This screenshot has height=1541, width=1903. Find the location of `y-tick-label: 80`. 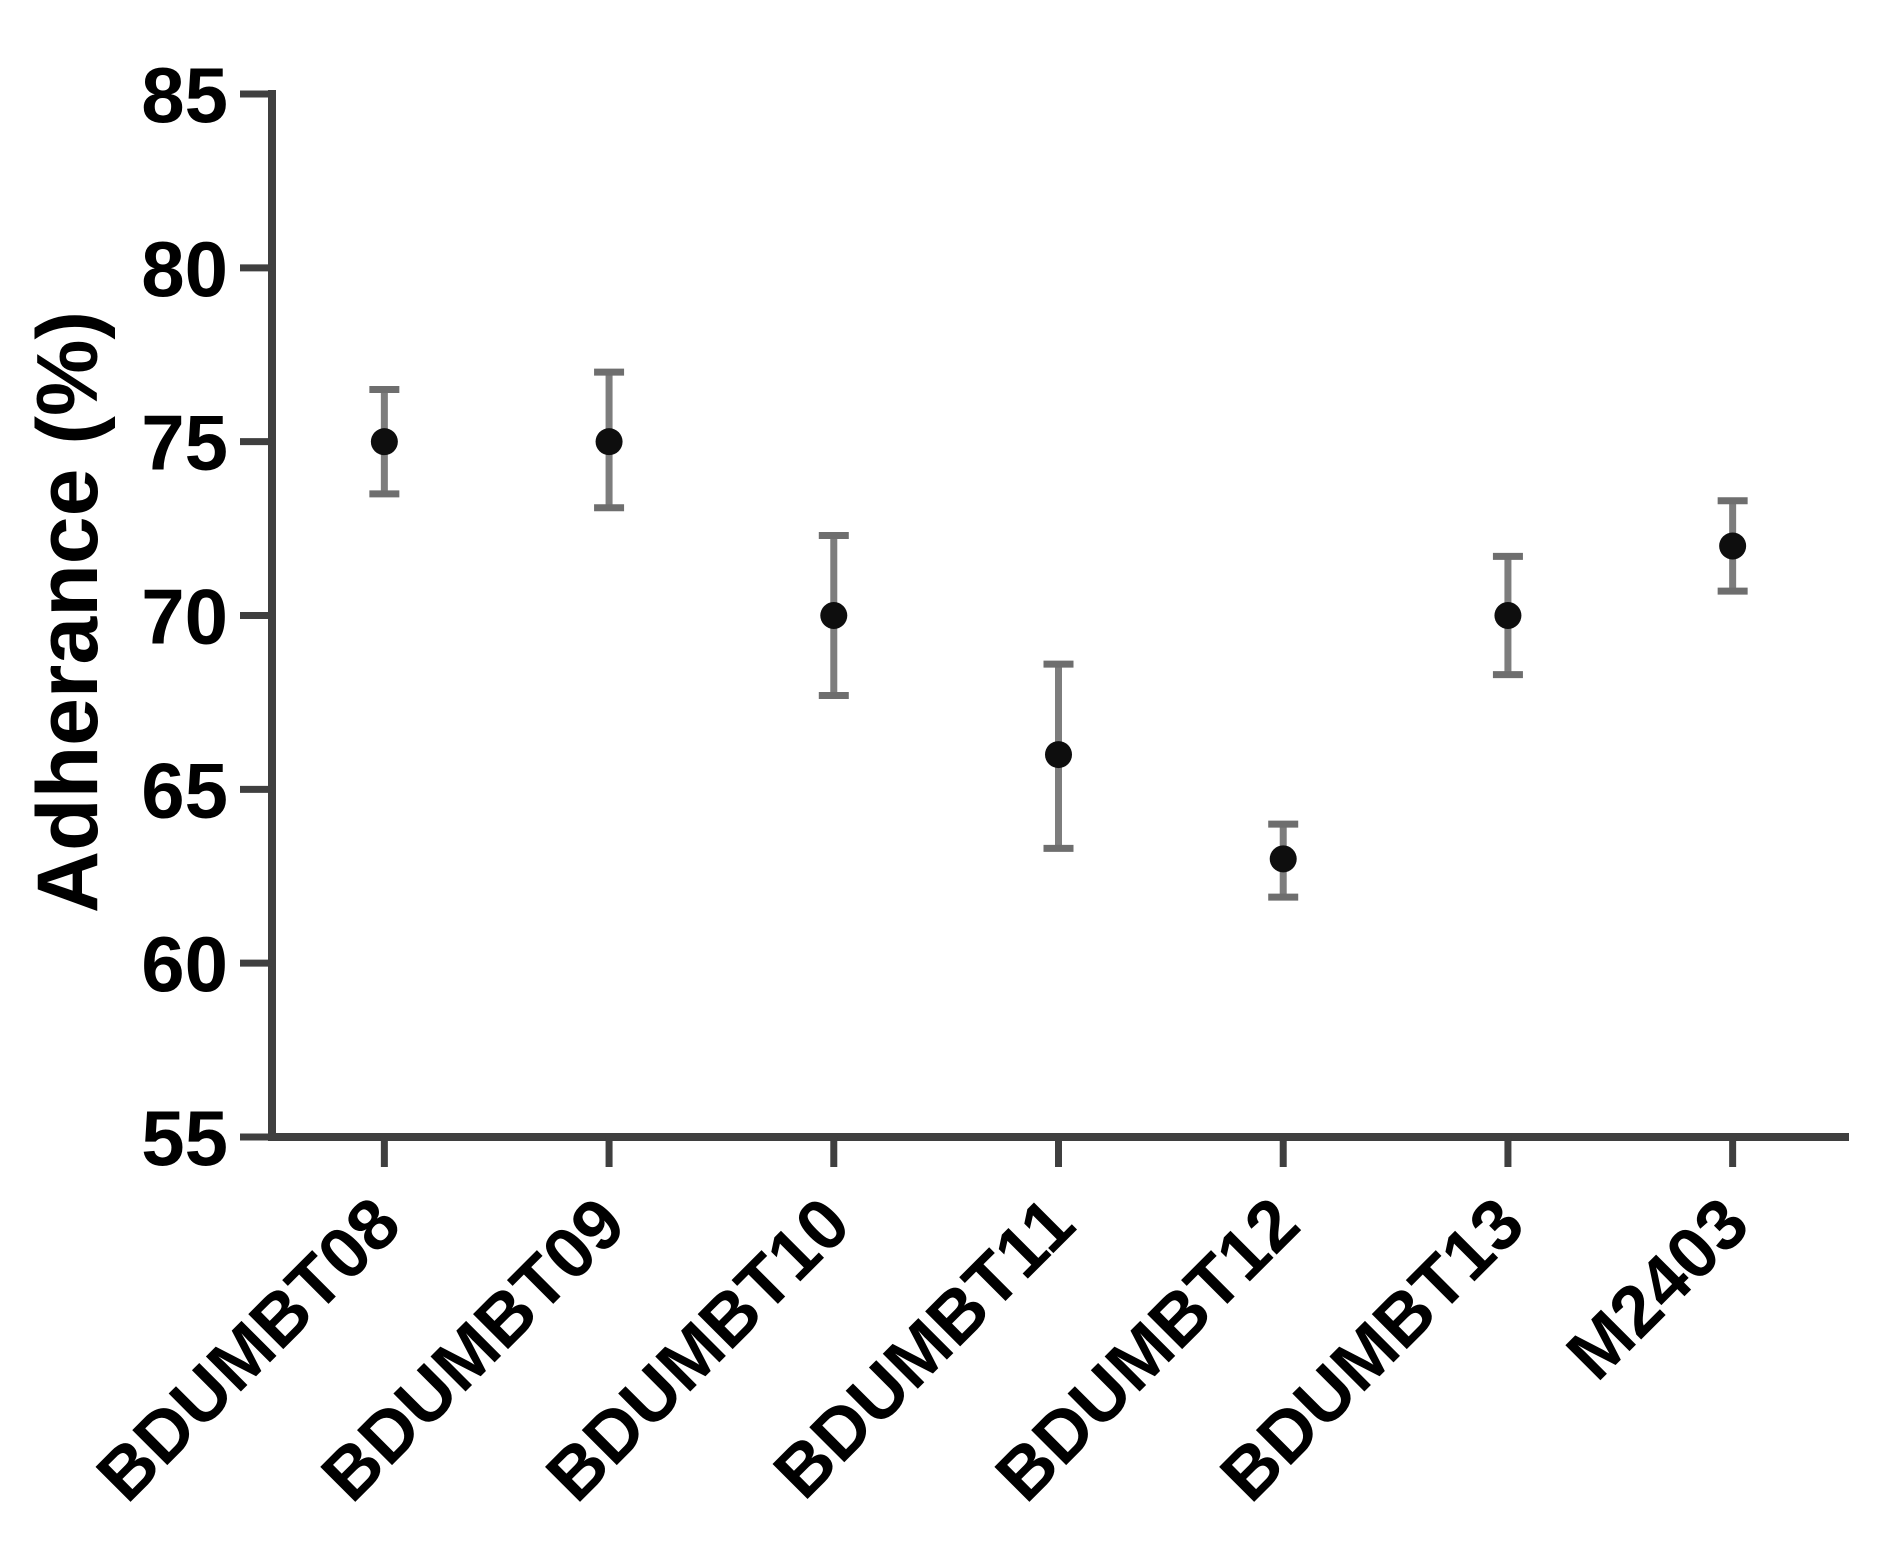

y-tick-label: 80 is located at coordinates (184, 269).